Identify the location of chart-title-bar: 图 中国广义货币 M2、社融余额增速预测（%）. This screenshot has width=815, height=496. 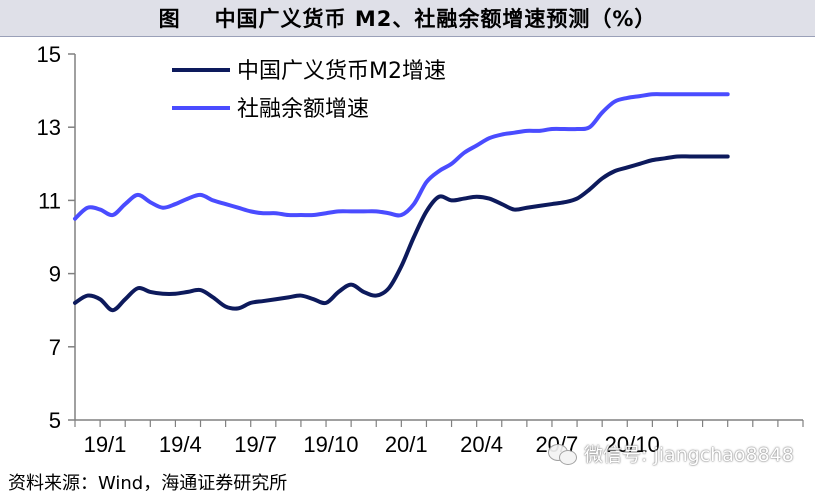
(407, 18).